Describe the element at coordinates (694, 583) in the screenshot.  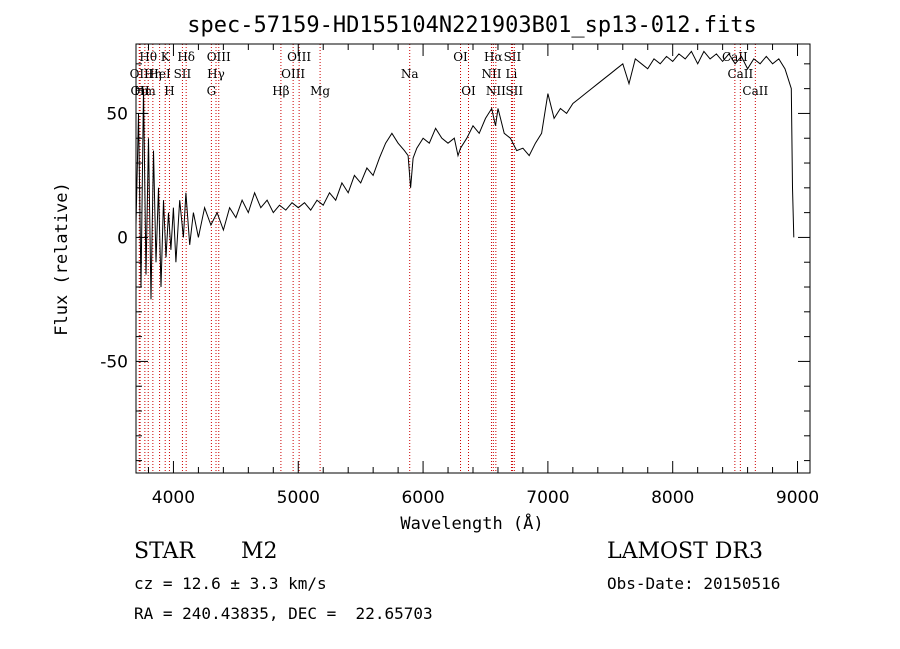
I see `obs-date: Obs-Date: 20150516` at that location.